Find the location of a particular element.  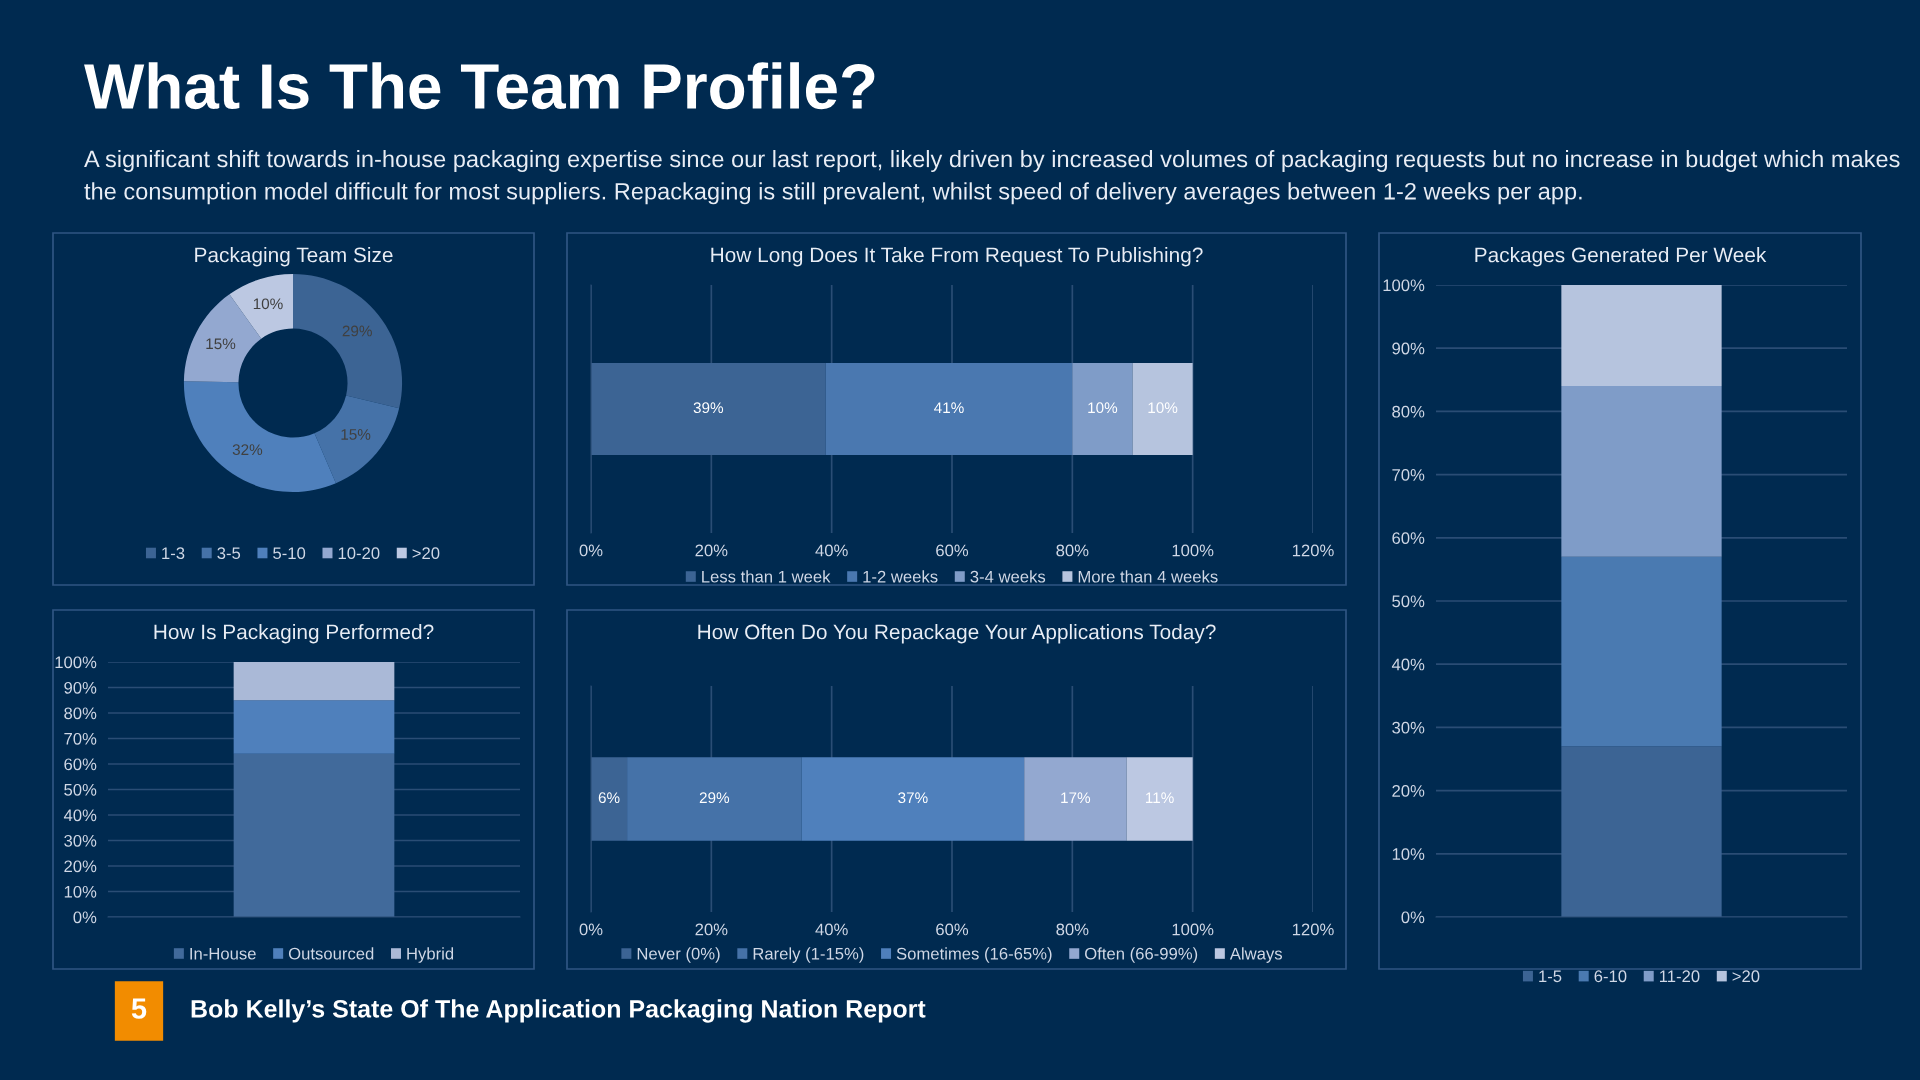

data-label: 39% is located at coordinates (708, 408).